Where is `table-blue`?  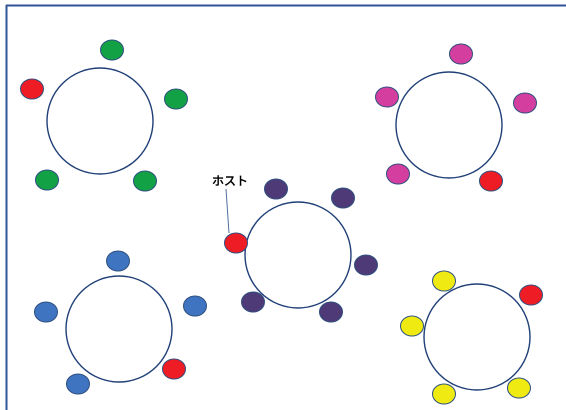 table-blue is located at coordinates (120, 322).